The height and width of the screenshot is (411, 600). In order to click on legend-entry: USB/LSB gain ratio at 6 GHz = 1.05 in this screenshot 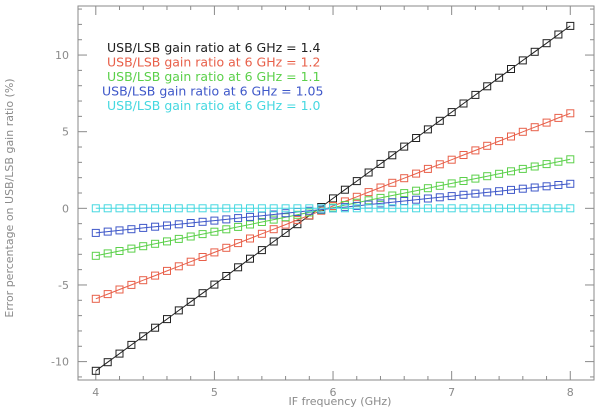, I will do `click(212, 91)`.